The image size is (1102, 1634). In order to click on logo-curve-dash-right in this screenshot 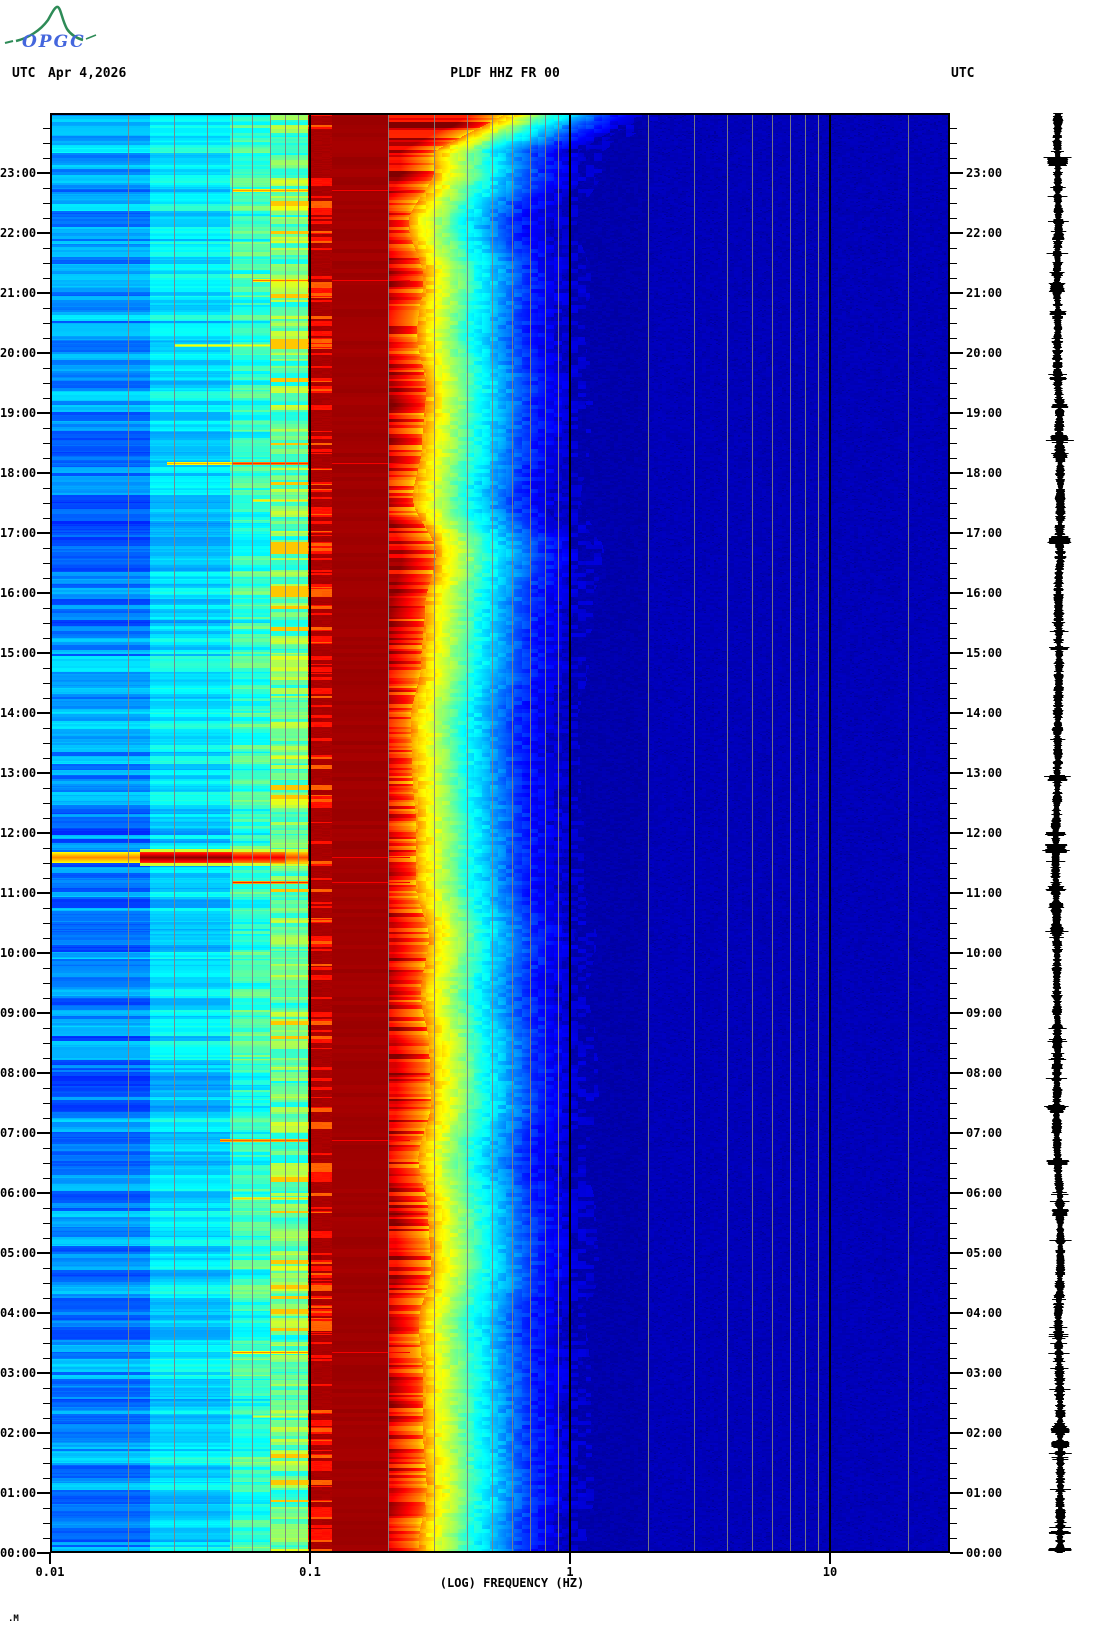, I will do `click(91, 37)`.